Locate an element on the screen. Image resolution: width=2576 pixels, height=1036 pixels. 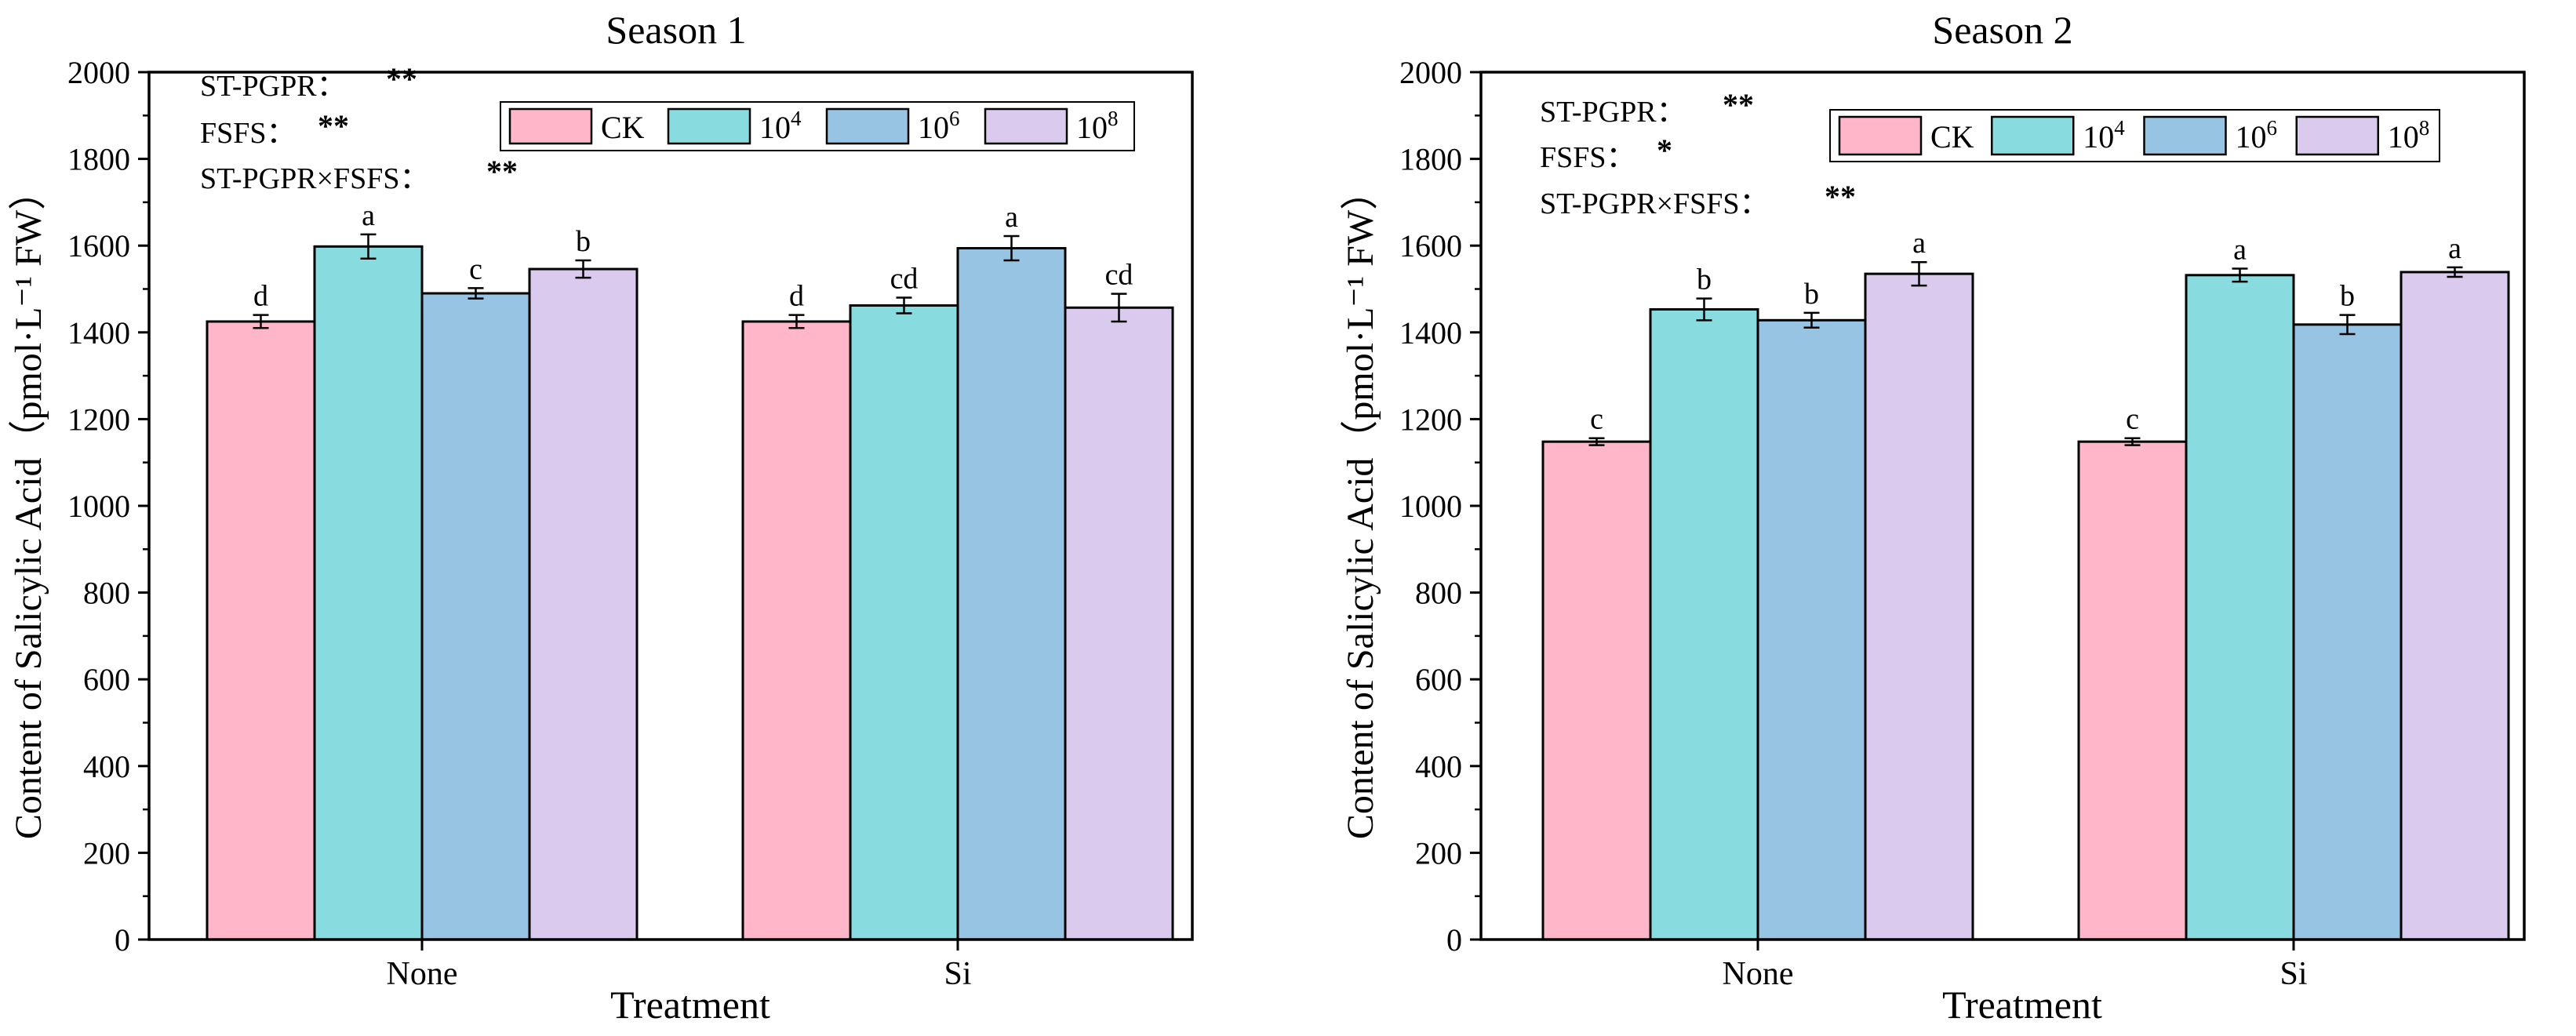
significance-stars: * is located at coordinates (1664, 150).